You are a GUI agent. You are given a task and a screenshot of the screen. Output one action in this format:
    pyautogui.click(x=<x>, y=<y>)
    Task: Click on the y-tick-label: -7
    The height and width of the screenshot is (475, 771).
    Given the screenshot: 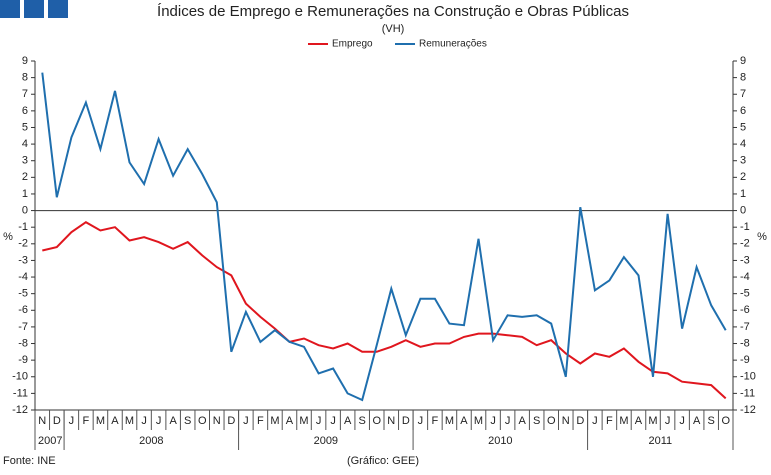 What is the action you would take?
    pyautogui.click(x=23, y=327)
    